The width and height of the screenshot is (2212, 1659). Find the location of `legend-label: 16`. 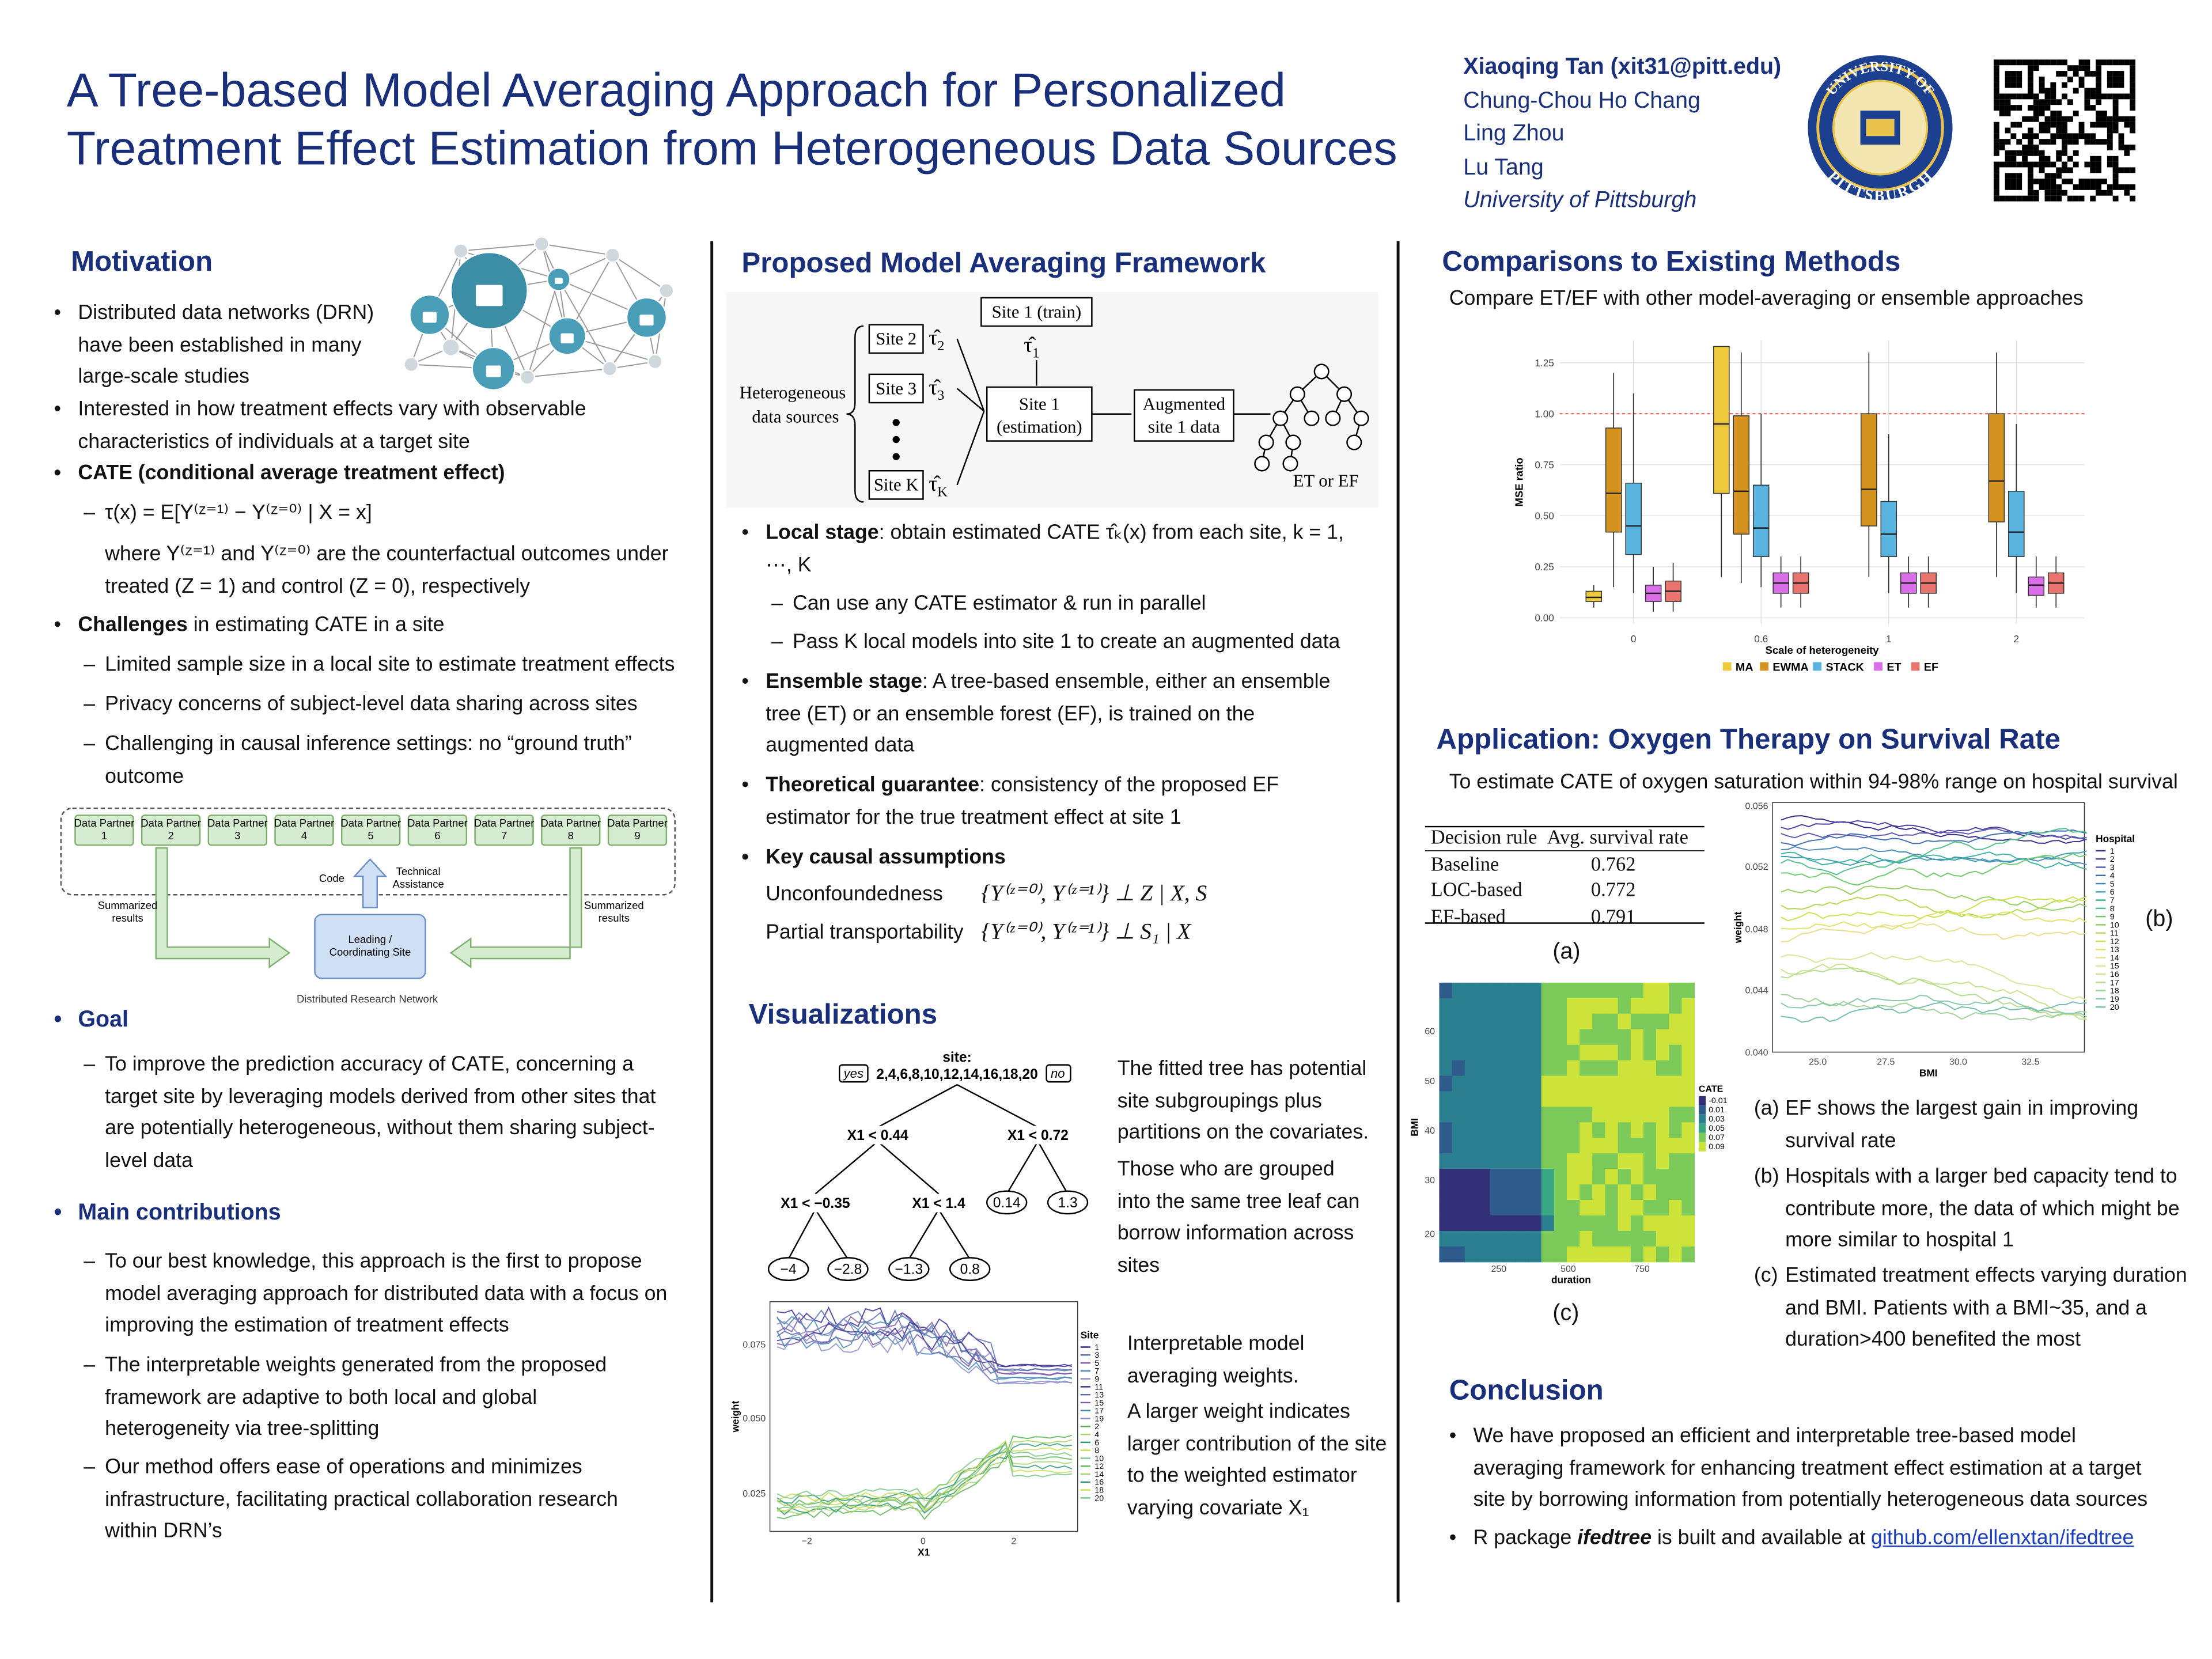

legend-label: 16 is located at coordinates (2114, 974).